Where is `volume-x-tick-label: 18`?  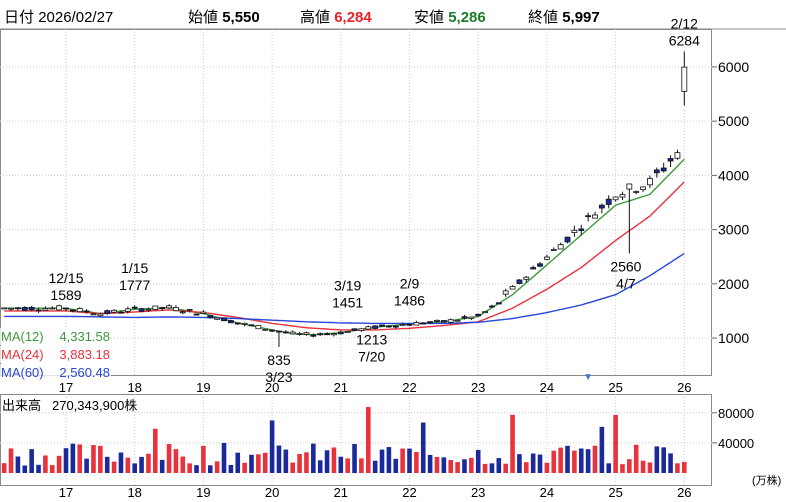
volume-x-tick-label: 18 is located at coordinates (134, 492).